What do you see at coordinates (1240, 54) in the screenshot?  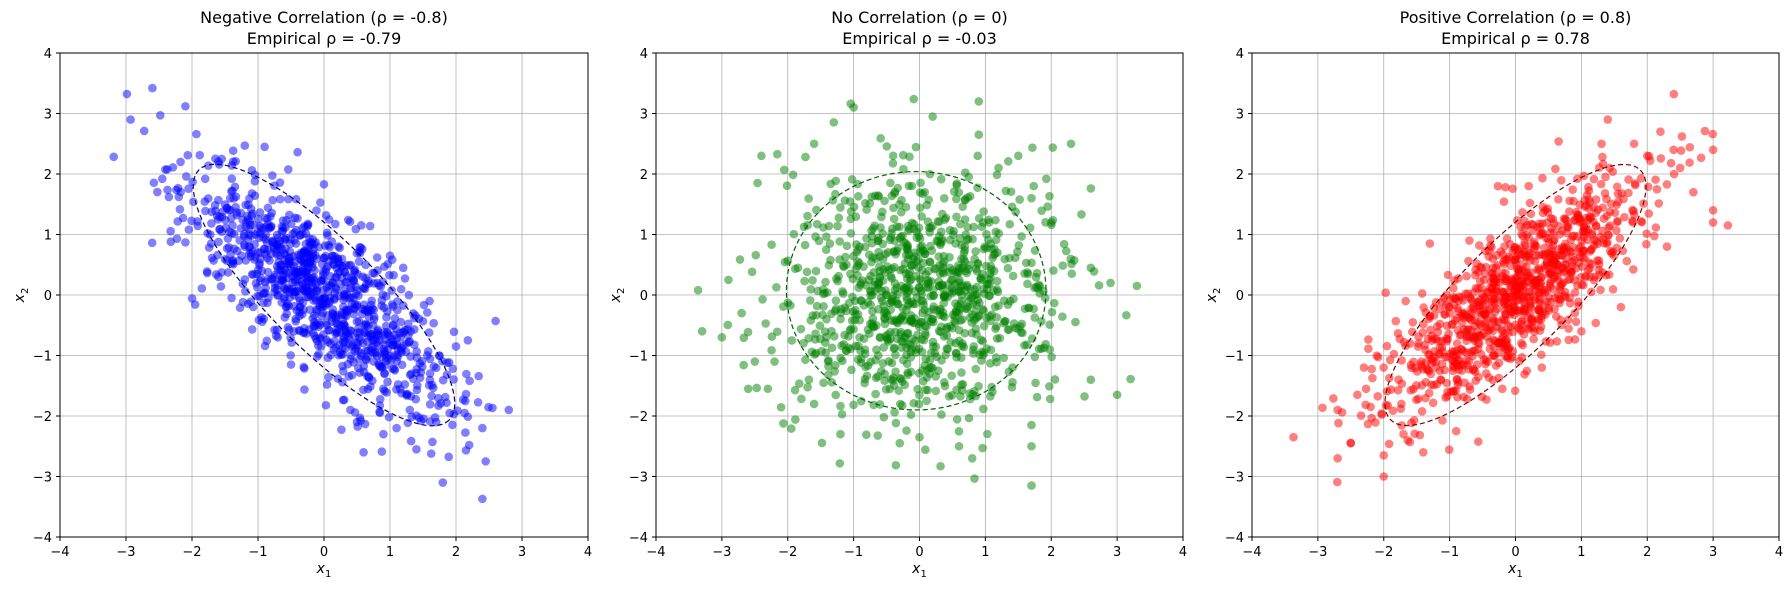 I see `y-tick-label: 4` at bounding box center [1240, 54].